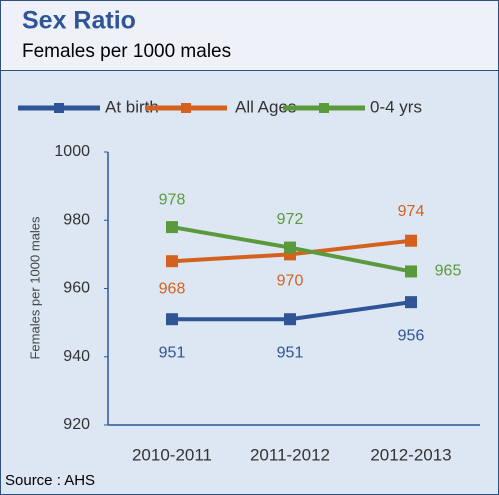 The image size is (499, 495). Describe the element at coordinates (76, 219) in the screenshot. I see `y-tick-label: 980` at that location.